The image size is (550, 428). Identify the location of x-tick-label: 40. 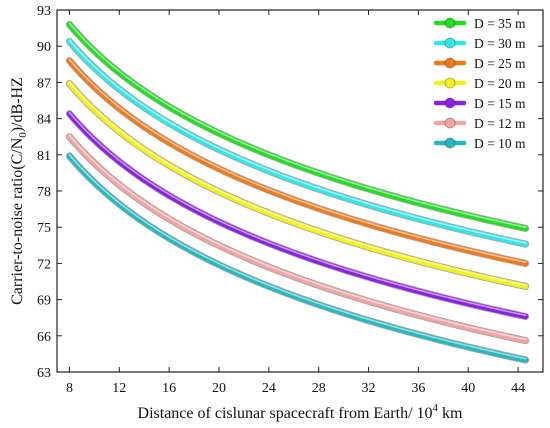
(468, 388).